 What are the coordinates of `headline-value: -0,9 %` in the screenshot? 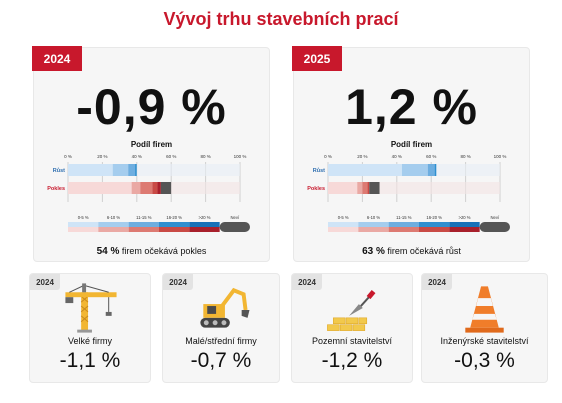 It's located at (151, 107).